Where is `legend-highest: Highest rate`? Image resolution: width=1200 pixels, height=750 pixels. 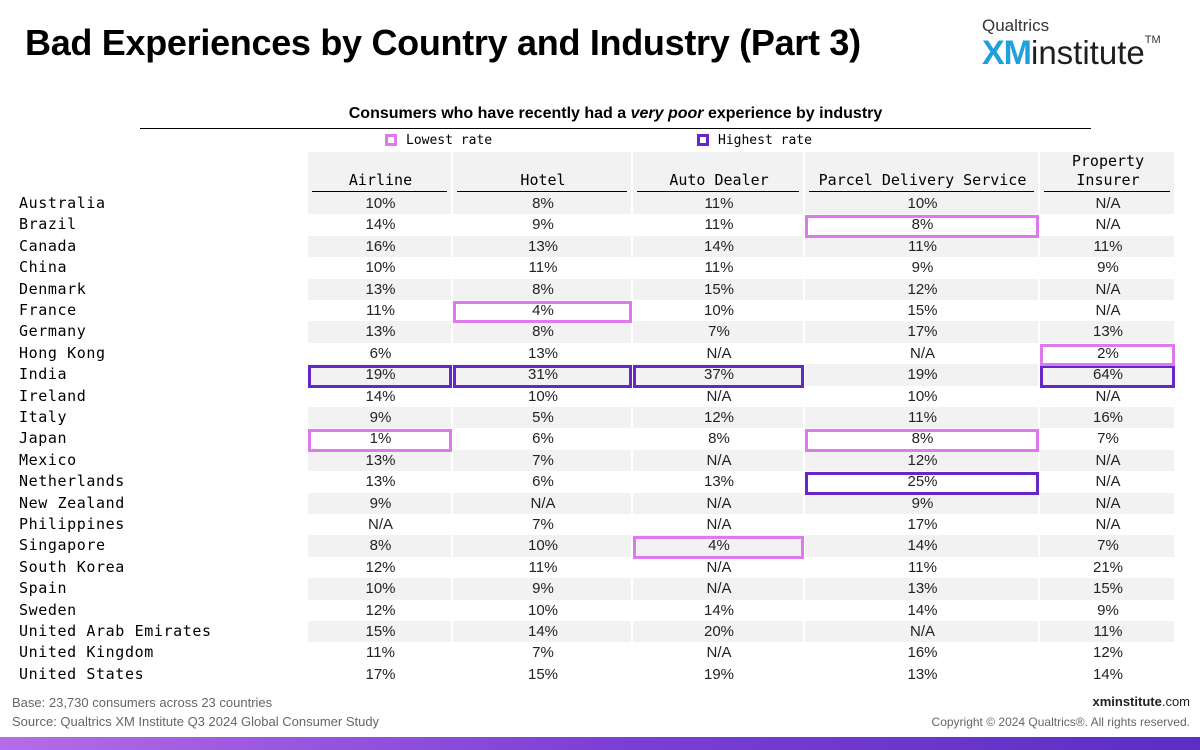 legend-highest: Highest rate is located at coordinates (754, 140).